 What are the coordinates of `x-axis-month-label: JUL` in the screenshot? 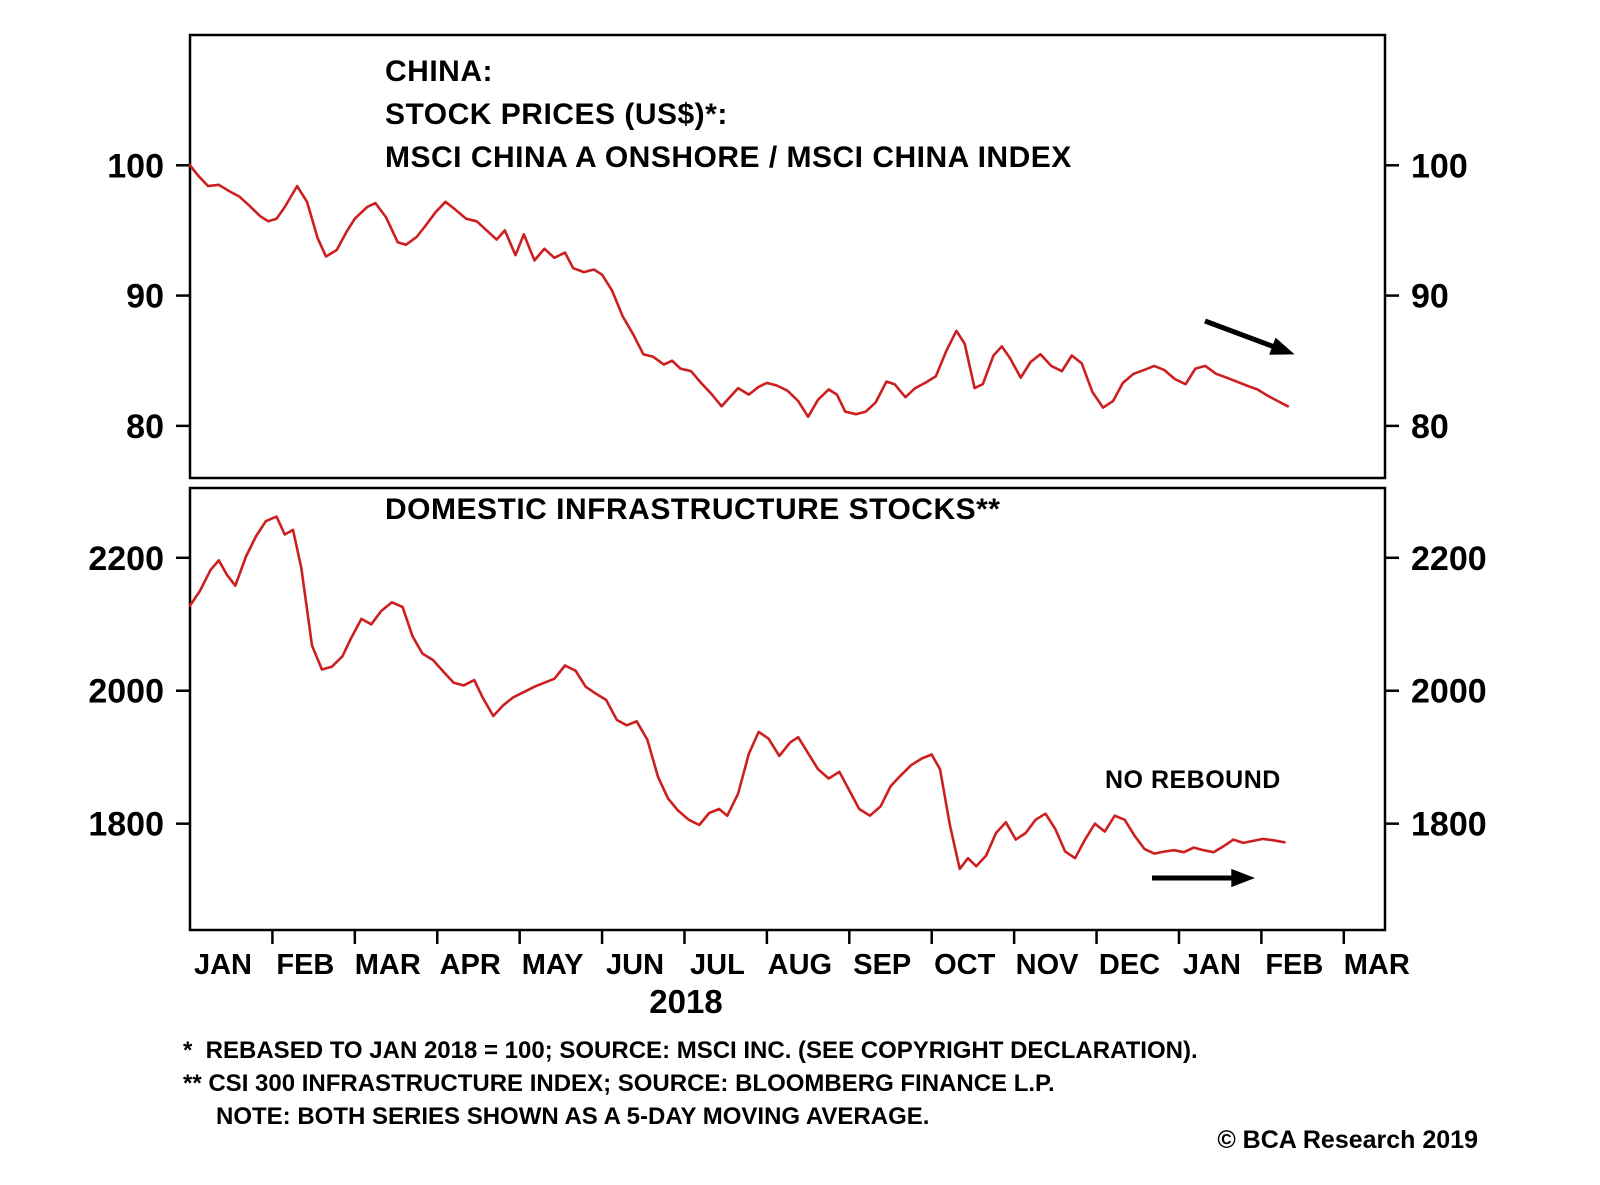 It's located at (717, 965).